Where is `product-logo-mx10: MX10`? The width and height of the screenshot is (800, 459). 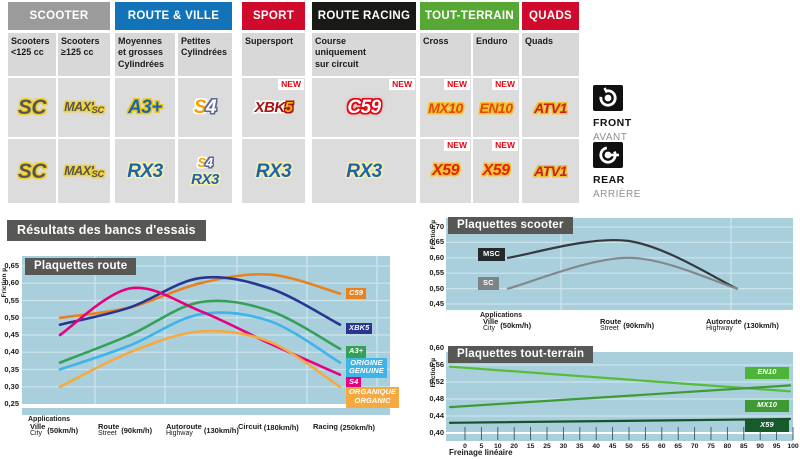
product-logo-mx10: MX10 is located at coordinates (445, 107).